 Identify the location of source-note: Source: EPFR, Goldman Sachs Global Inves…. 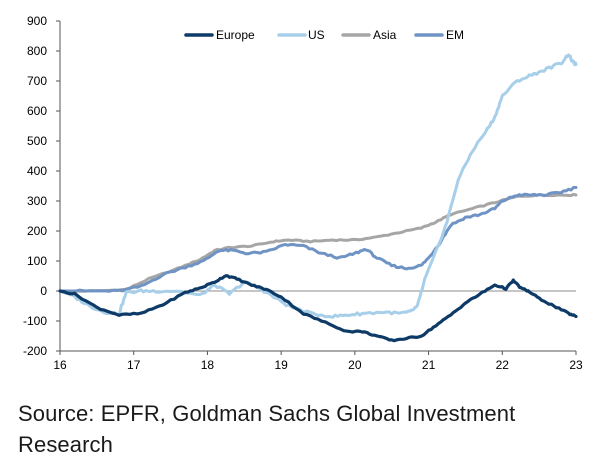
(267, 429).